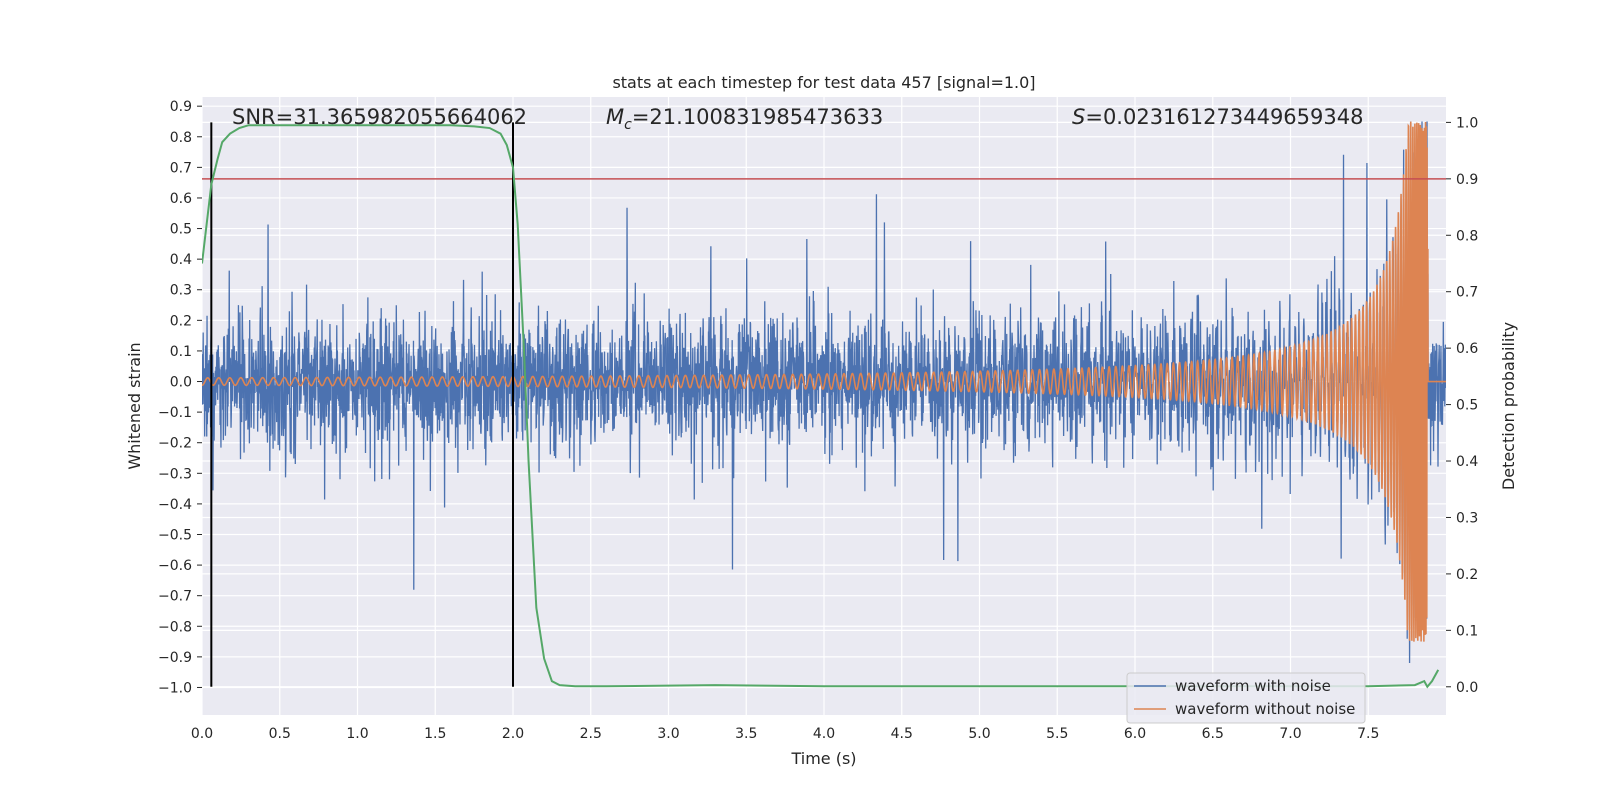 The width and height of the screenshot is (1600, 800). What do you see at coordinates (1467, 293) in the screenshot?
I see `y-right-tick-label: 0.7` at bounding box center [1467, 293].